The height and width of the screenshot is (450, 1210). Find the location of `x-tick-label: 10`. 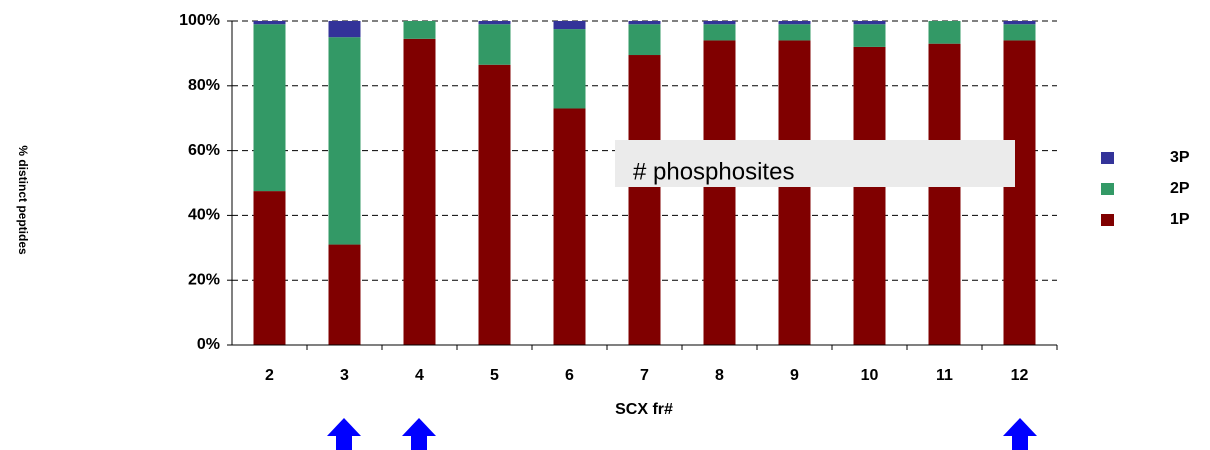

x-tick-label: 10 is located at coordinates (870, 375).